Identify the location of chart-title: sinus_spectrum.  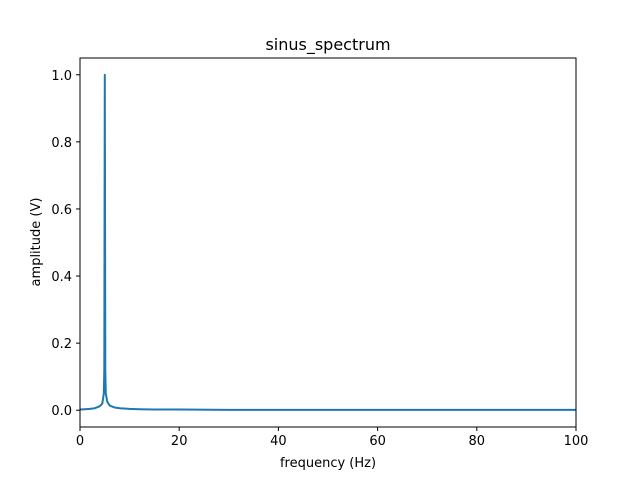
(327, 45).